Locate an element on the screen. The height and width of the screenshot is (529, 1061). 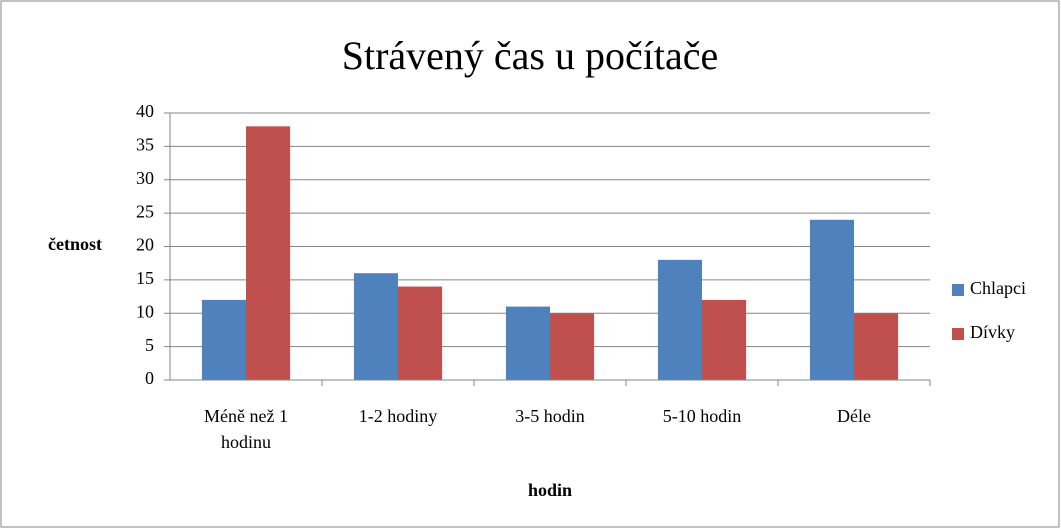
y-tick-label: 35 is located at coordinates (145, 145).